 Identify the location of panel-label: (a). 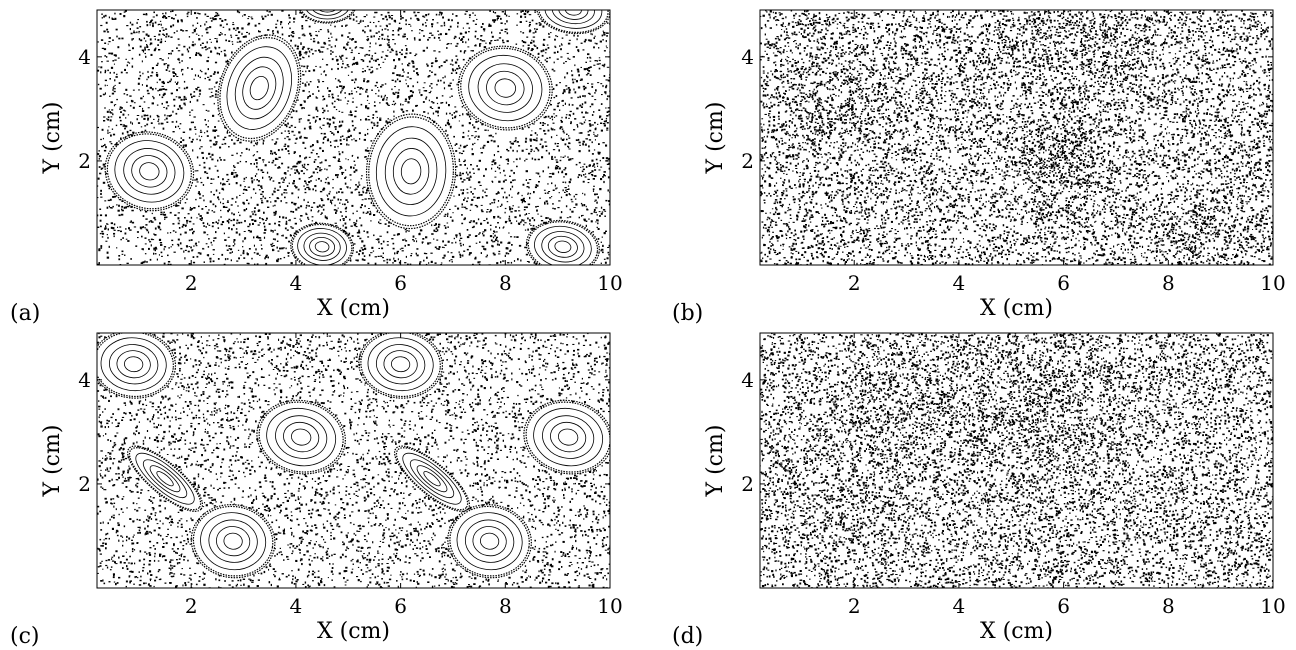
(25, 313).